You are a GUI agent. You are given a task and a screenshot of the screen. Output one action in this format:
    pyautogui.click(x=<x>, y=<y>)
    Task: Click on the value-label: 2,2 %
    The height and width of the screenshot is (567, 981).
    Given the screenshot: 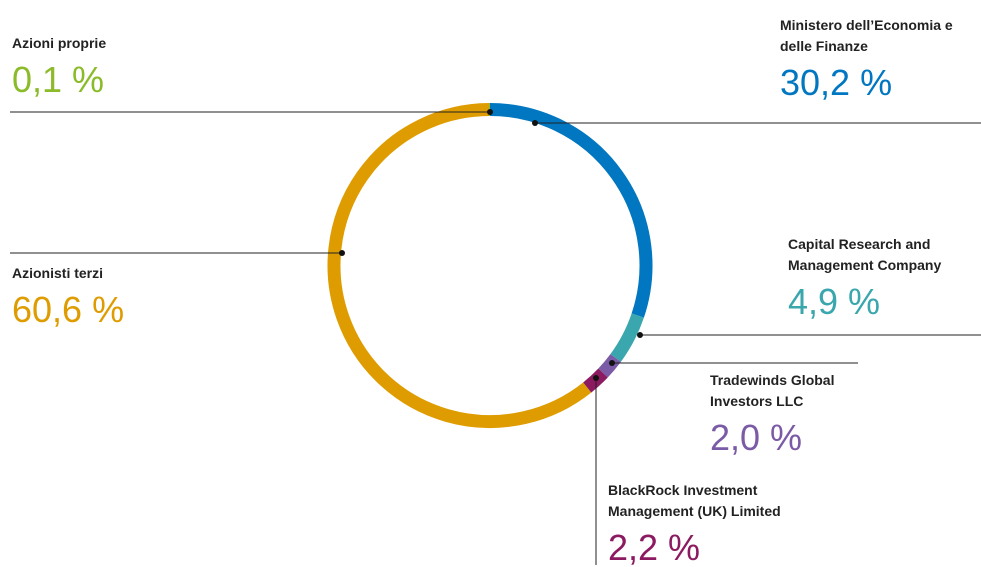 What is the action you would take?
    pyautogui.click(x=654, y=547)
    